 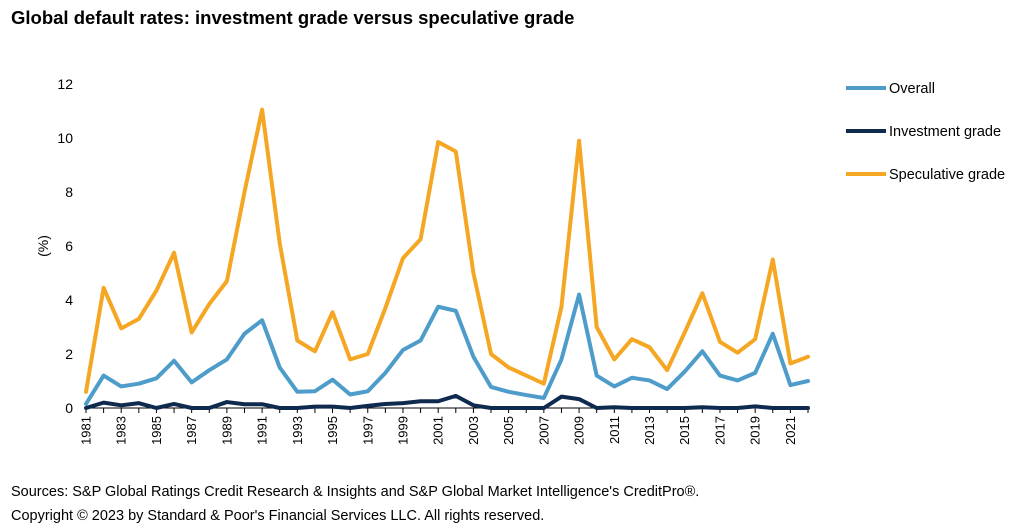 I want to click on y-tick-label: 2, so click(x=69, y=354).